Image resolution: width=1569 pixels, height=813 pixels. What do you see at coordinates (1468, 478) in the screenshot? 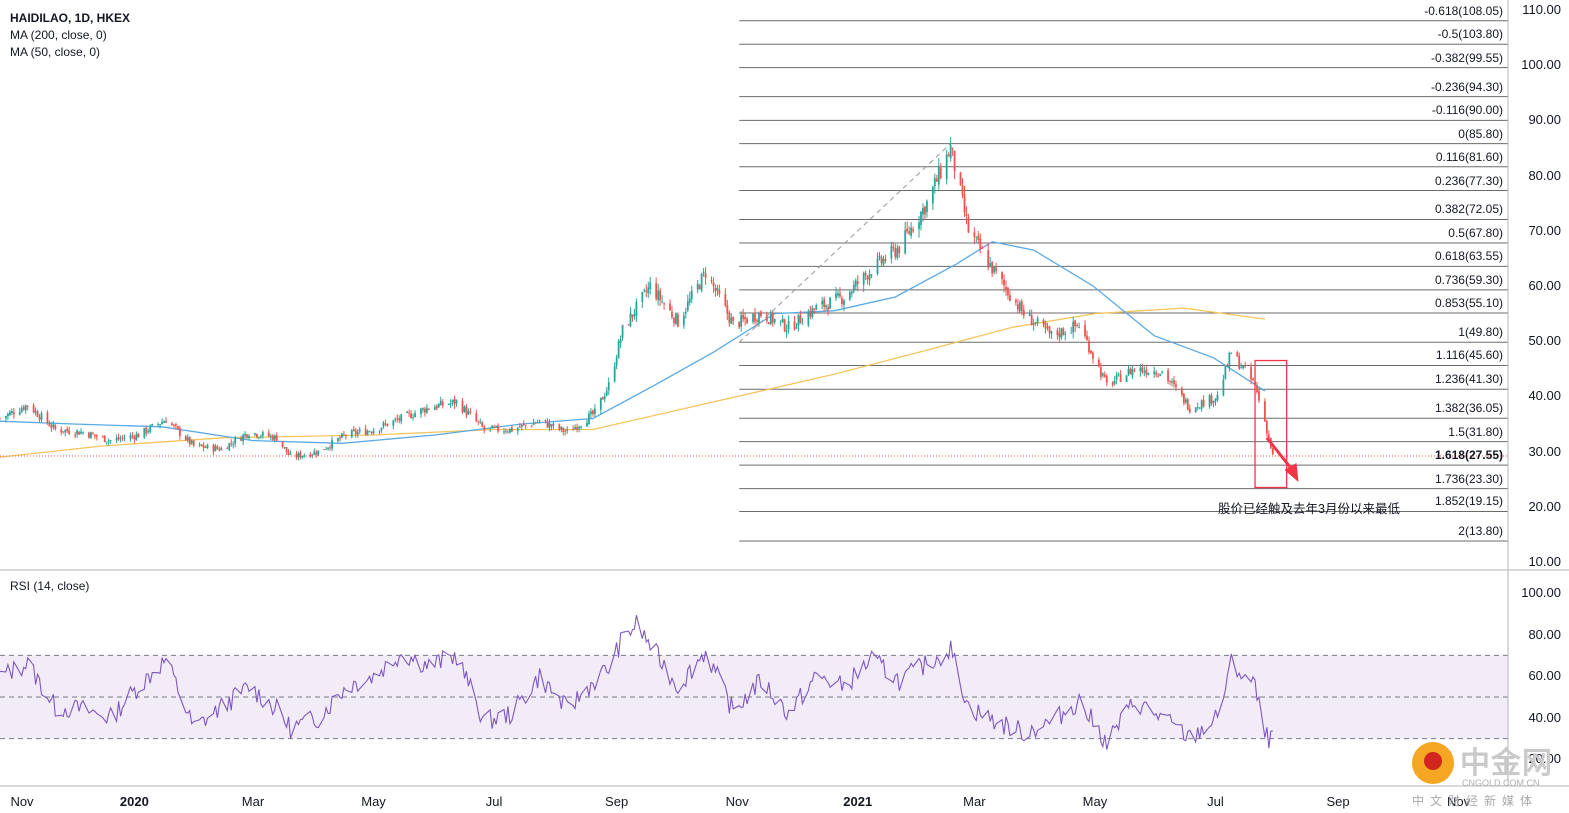
I see `fib-level-label: 1.736(23.30)` at bounding box center [1468, 478].